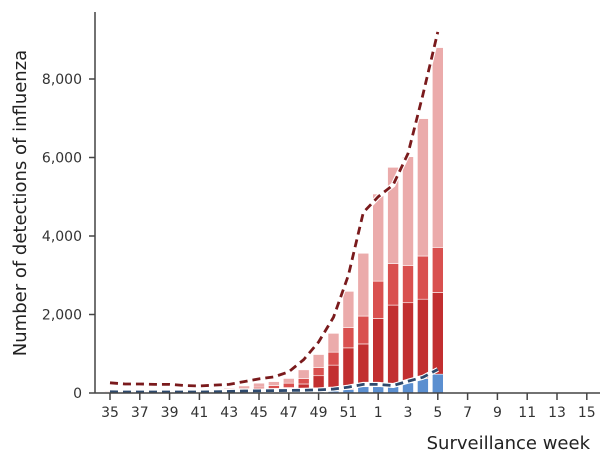 The height and width of the screenshot is (459, 600). What do you see at coordinates (62, 80) in the screenshot?
I see `y-tick-label: 8,000` at bounding box center [62, 80].